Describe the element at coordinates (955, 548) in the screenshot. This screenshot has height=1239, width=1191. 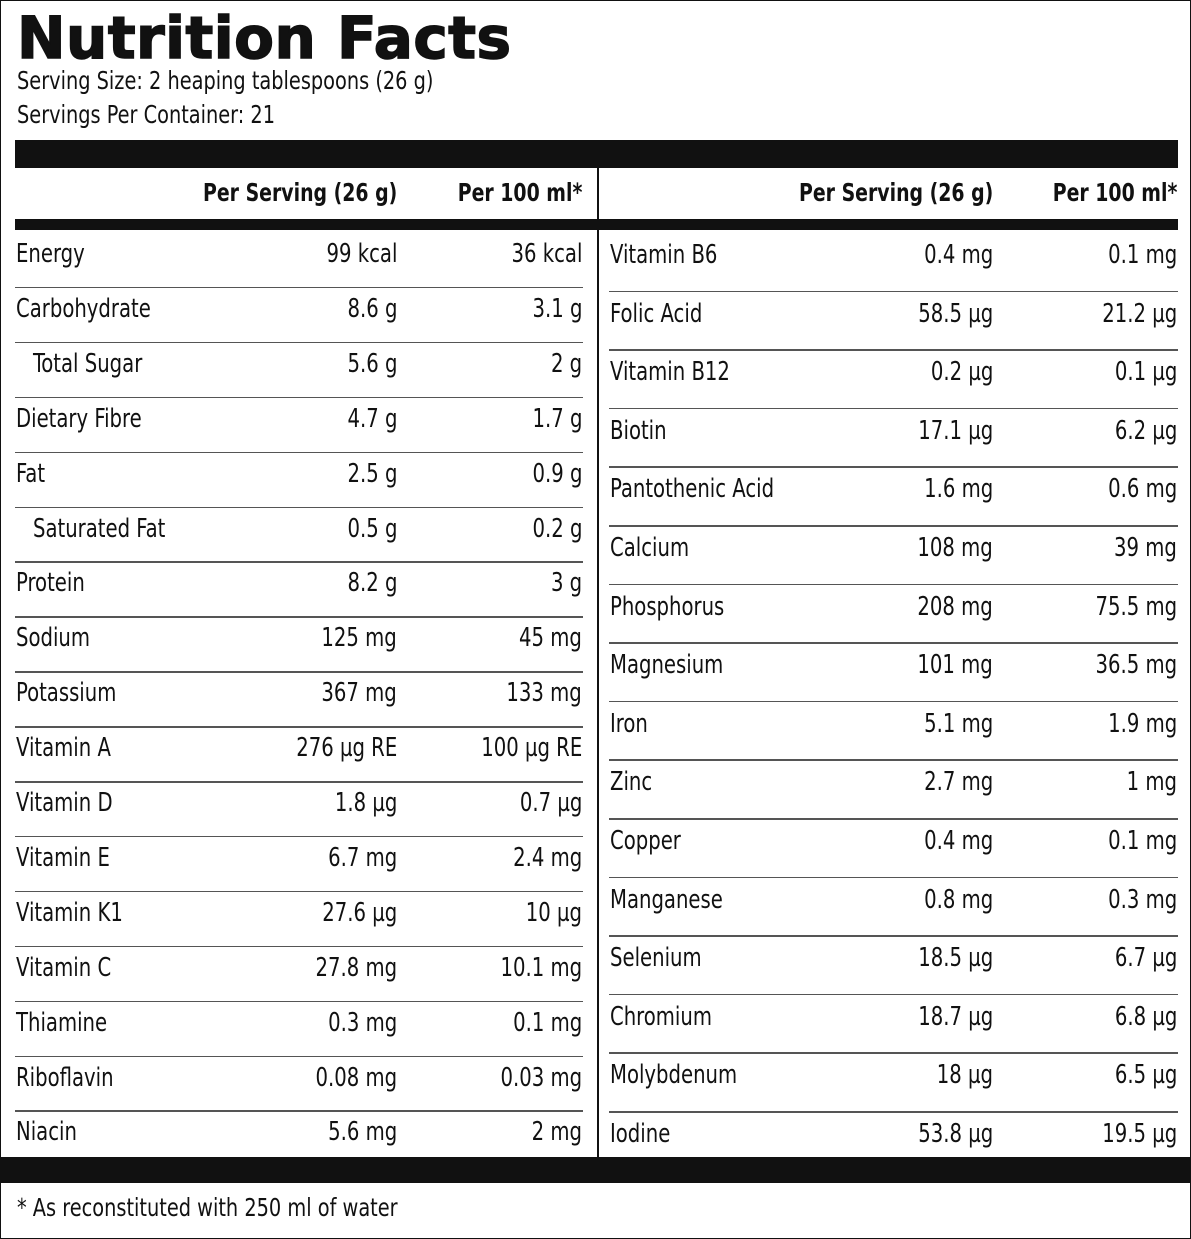
I see `nutrient-per-serving: 108 mg` at that location.